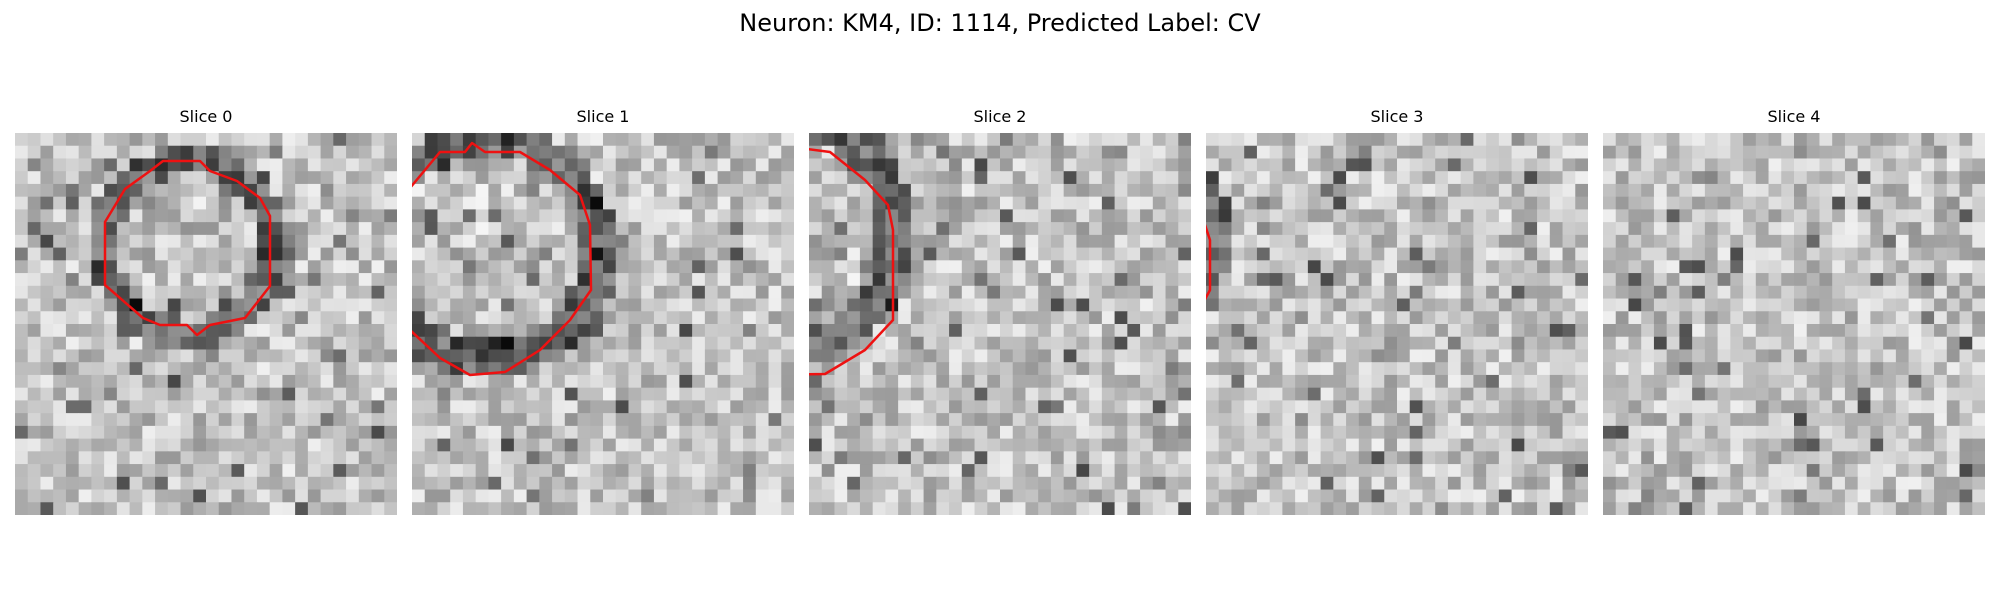 The width and height of the screenshot is (2000, 600). I want to click on slice-title: Slice 4, so click(1794, 116).